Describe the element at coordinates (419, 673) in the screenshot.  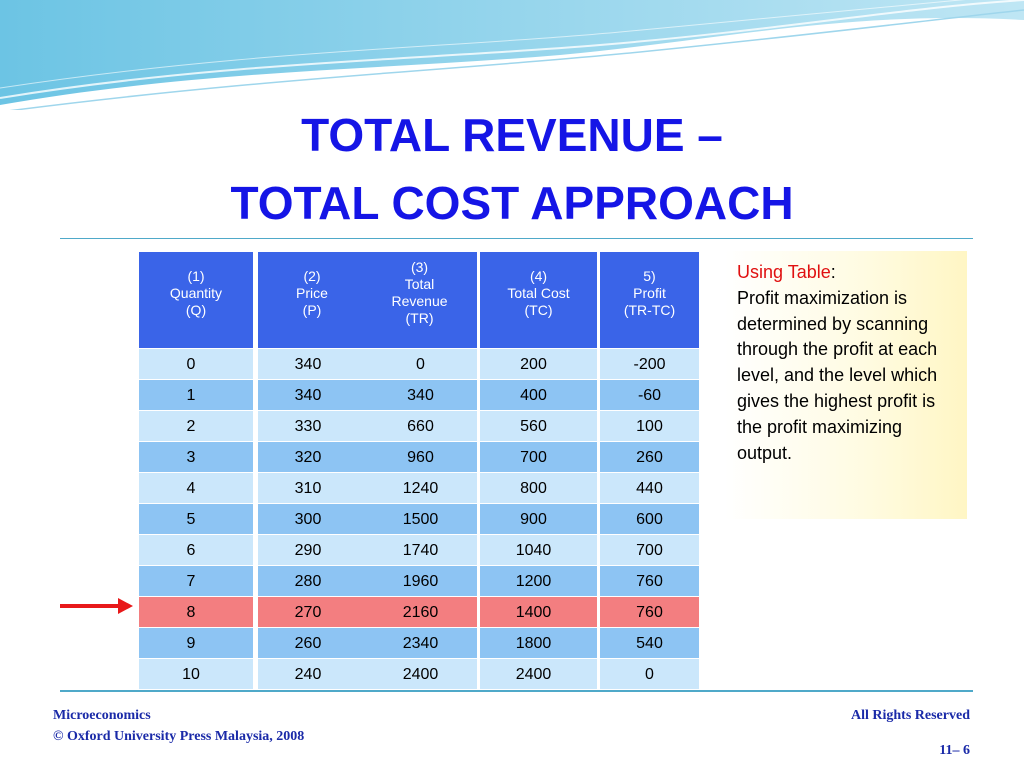
I see `table-cell-total-revenue: 2400` at that location.